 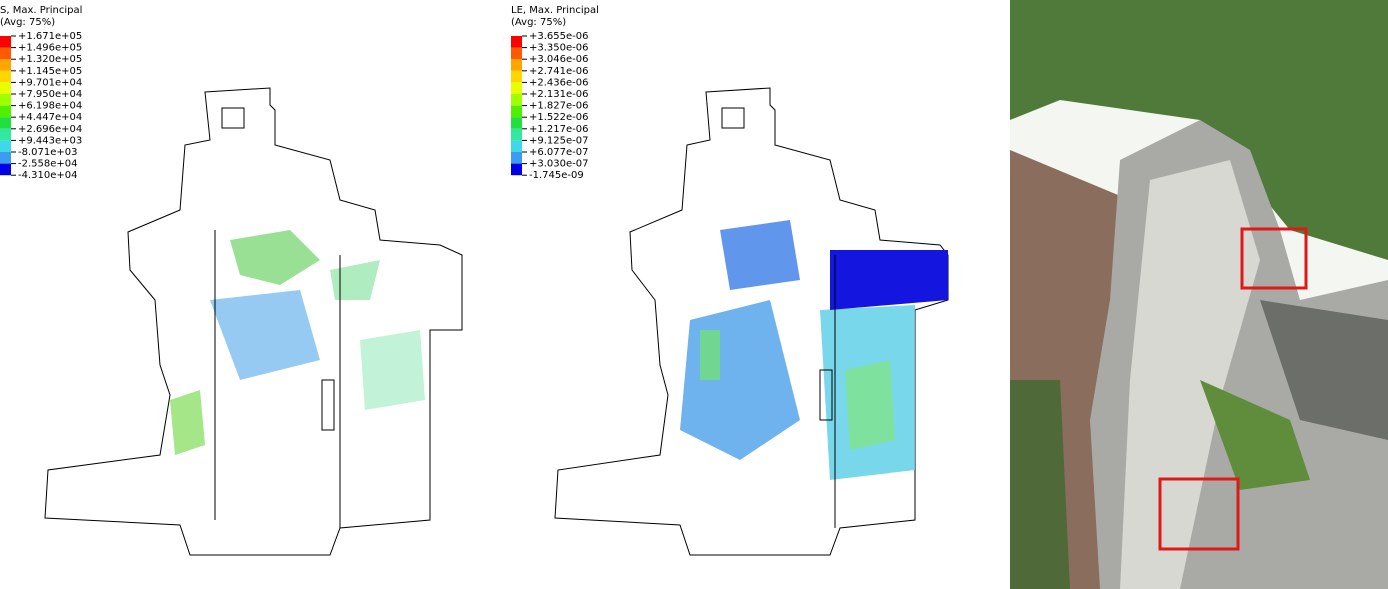 I want to click on legend-label: +9.125e-07, so click(x=559, y=140).